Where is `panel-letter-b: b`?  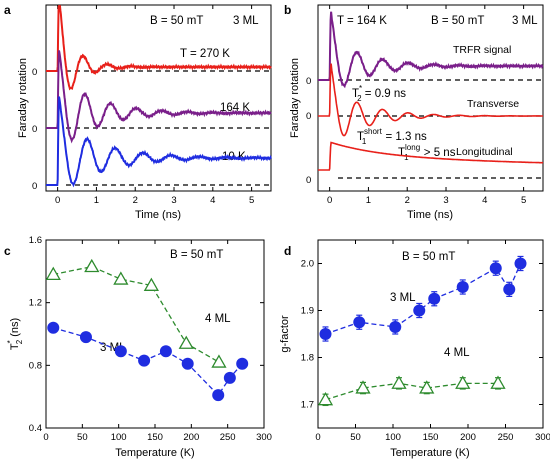 panel-letter-b: b is located at coordinates (287, 10).